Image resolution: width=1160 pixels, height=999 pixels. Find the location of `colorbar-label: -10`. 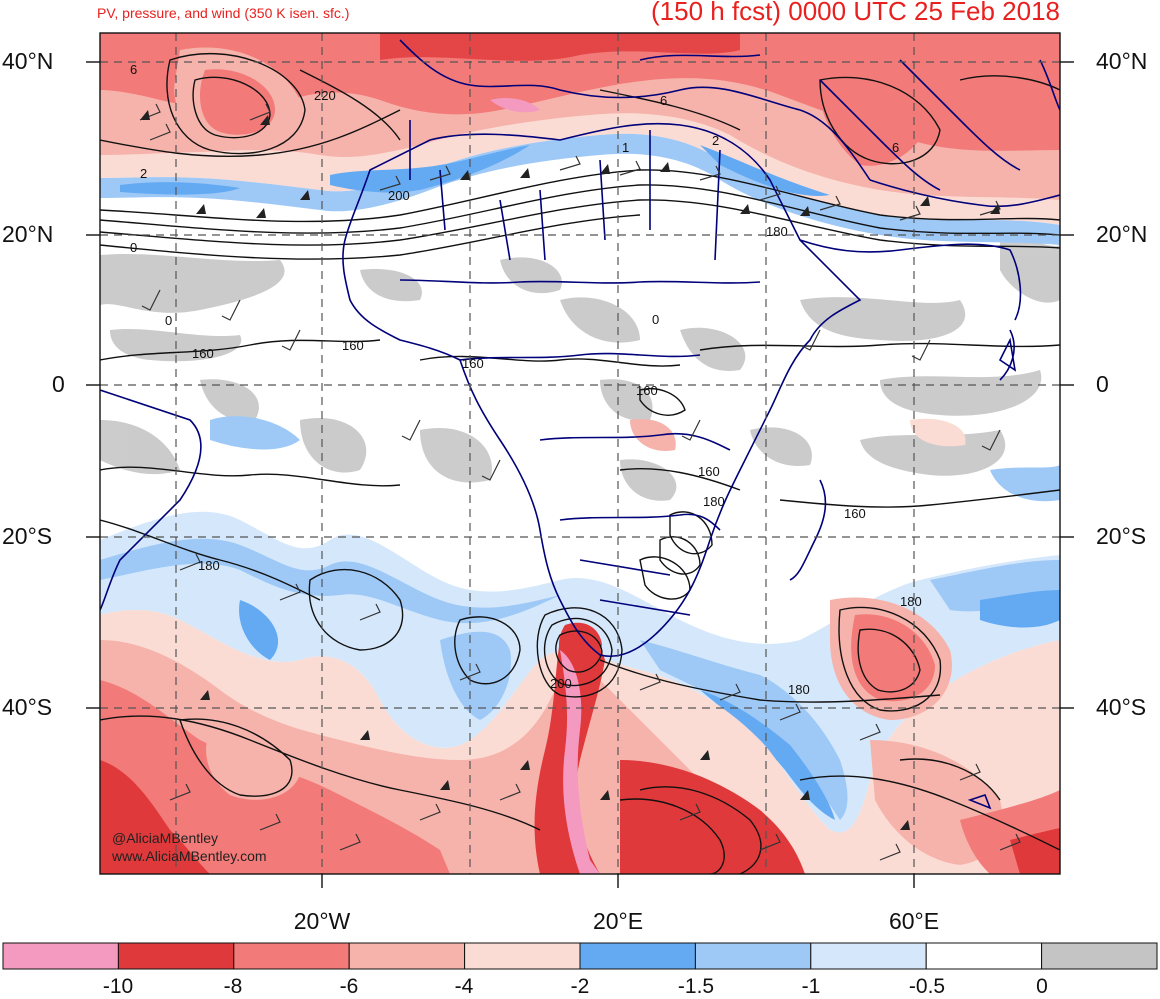

colorbar-label: -10 is located at coordinates (118, 986).